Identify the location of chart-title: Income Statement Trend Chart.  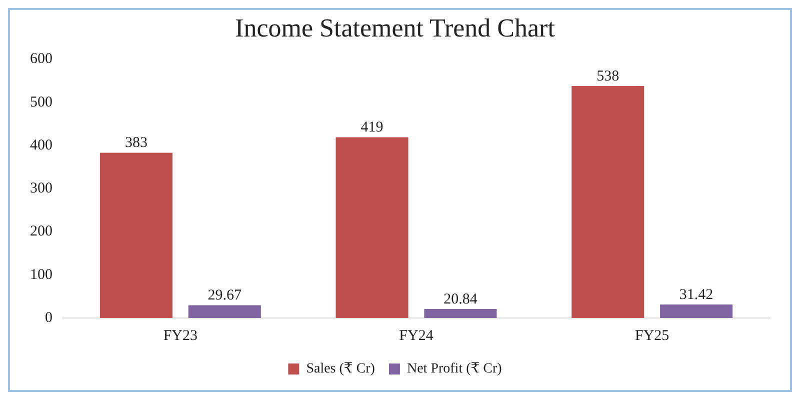
(395, 27).